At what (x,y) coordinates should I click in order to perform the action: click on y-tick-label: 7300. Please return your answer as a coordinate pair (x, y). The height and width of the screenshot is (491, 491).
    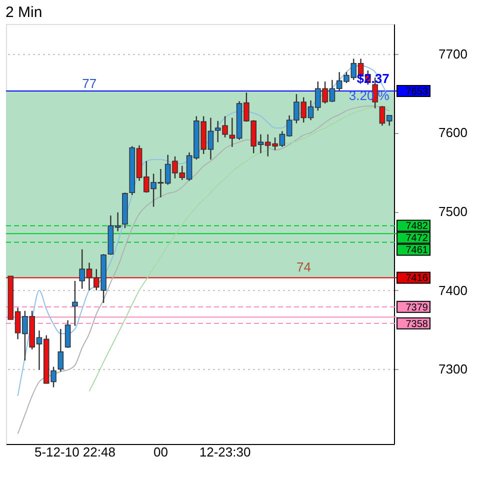
    Looking at the image, I should click on (453, 369).